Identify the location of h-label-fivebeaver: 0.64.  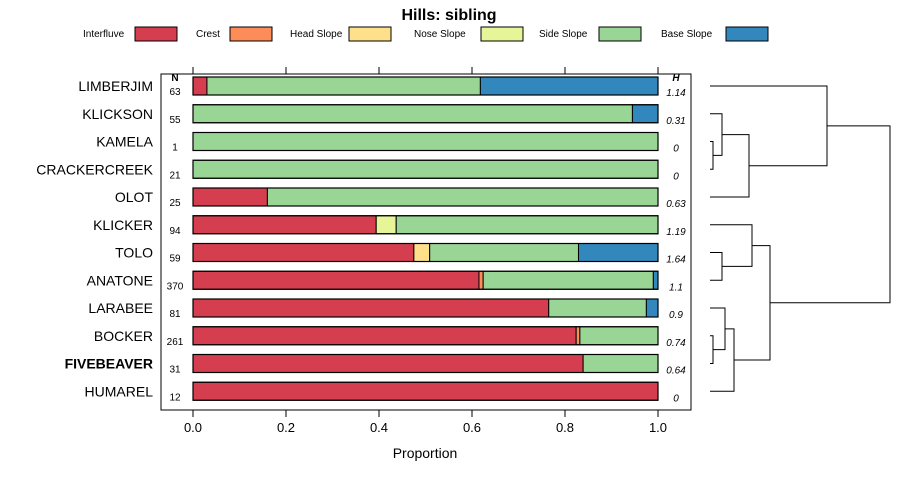
(676, 371).